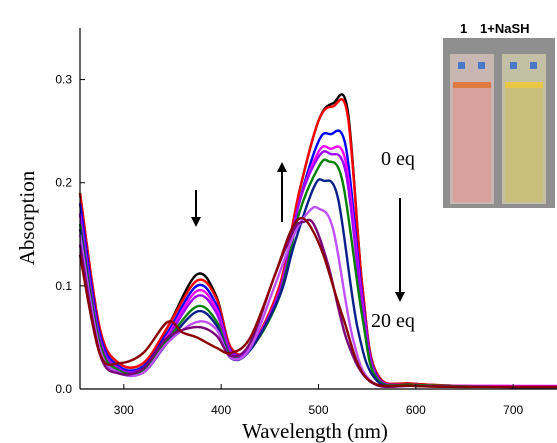 Image resolution: width=557 pixels, height=443 pixels. I want to click on x-tick-label: 700, so click(513, 410).